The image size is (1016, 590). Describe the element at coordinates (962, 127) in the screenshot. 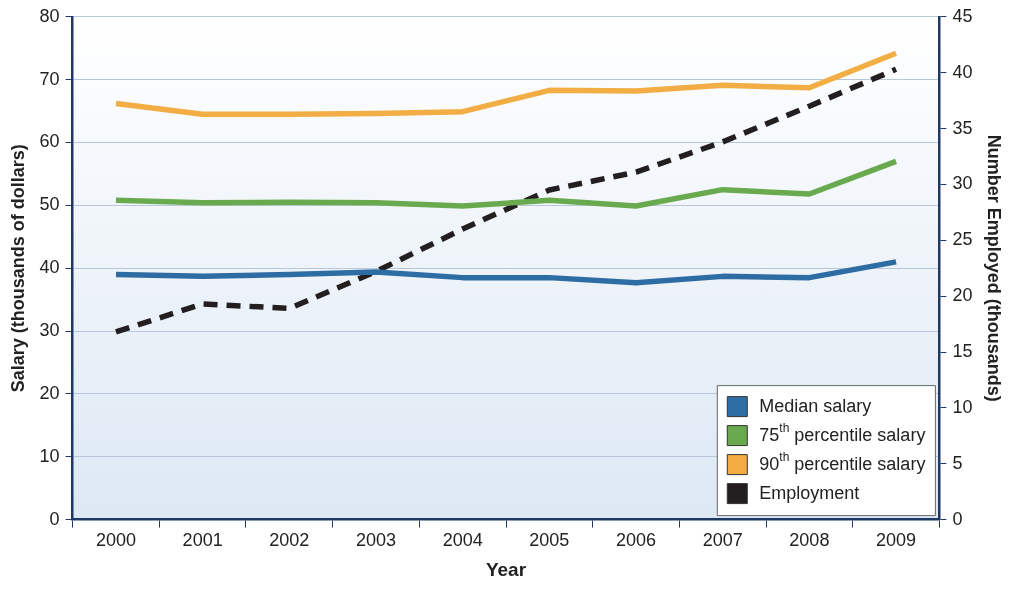

I see `y2-tick-label: 35` at that location.